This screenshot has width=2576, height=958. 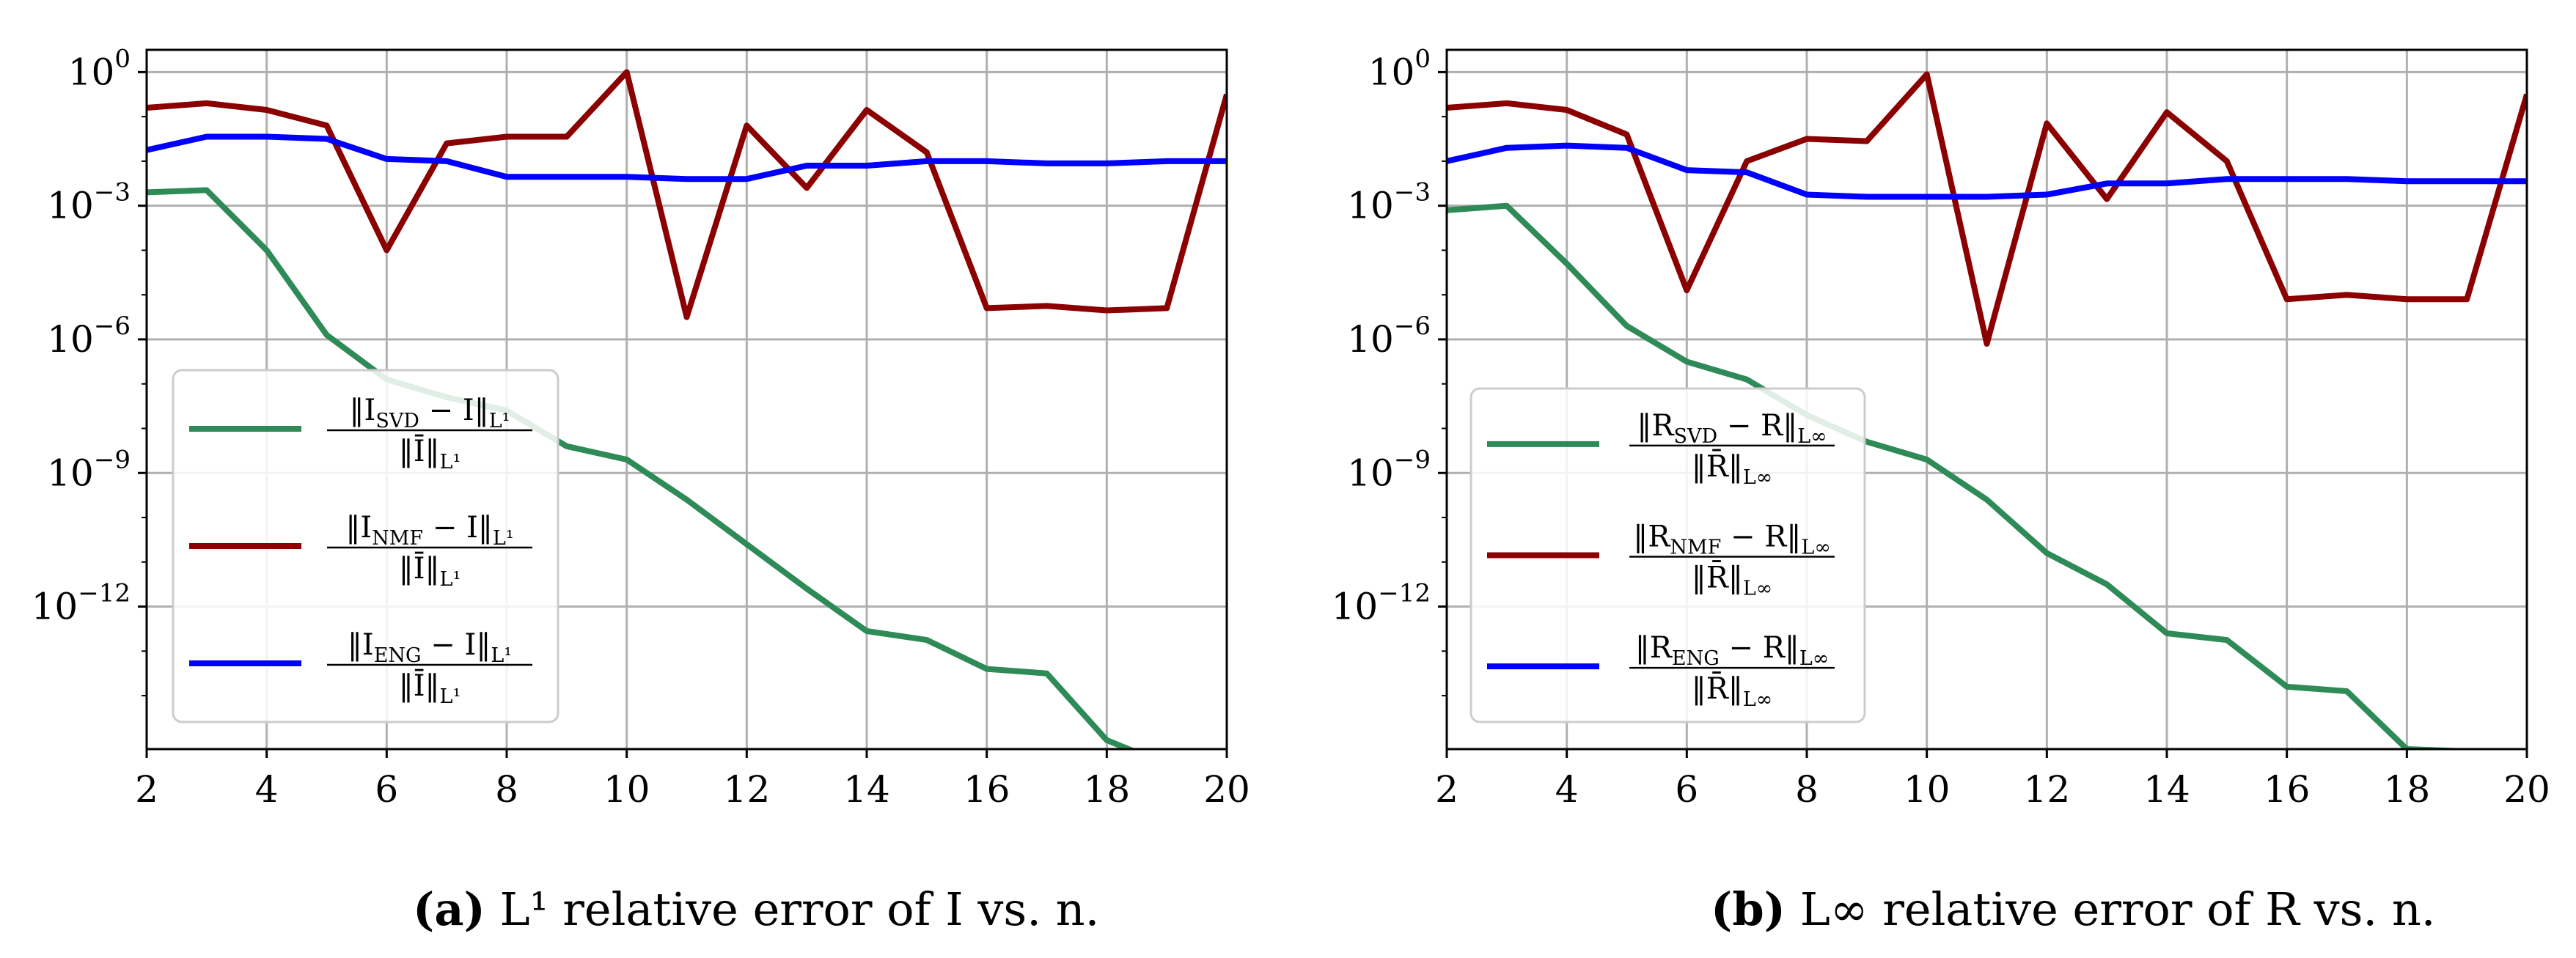 What do you see at coordinates (430, 454) in the screenshot?
I see `legend-label-denominator-0-0: ‖Ī‖L¹` at bounding box center [430, 454].